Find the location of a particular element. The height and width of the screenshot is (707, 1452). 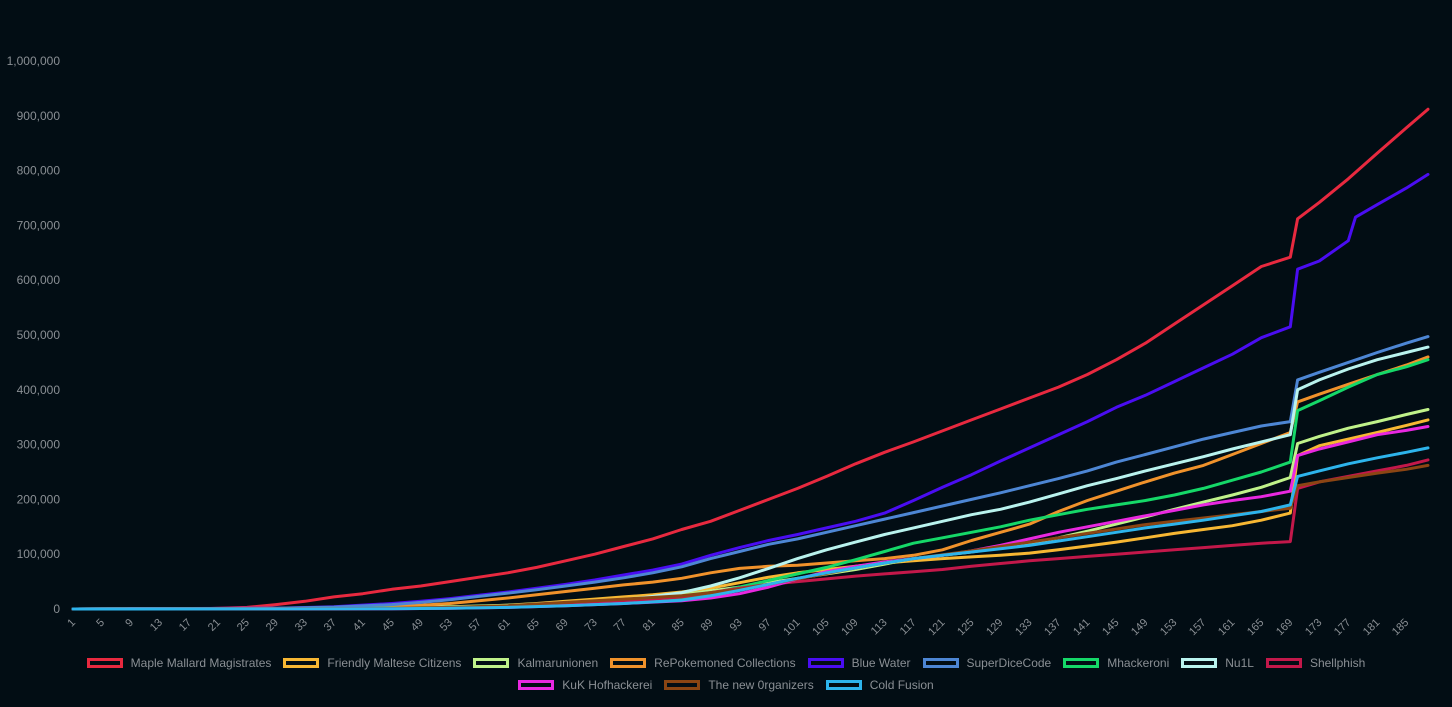

legend-label: Mhackeroni is located at coordinates (1138, 663).